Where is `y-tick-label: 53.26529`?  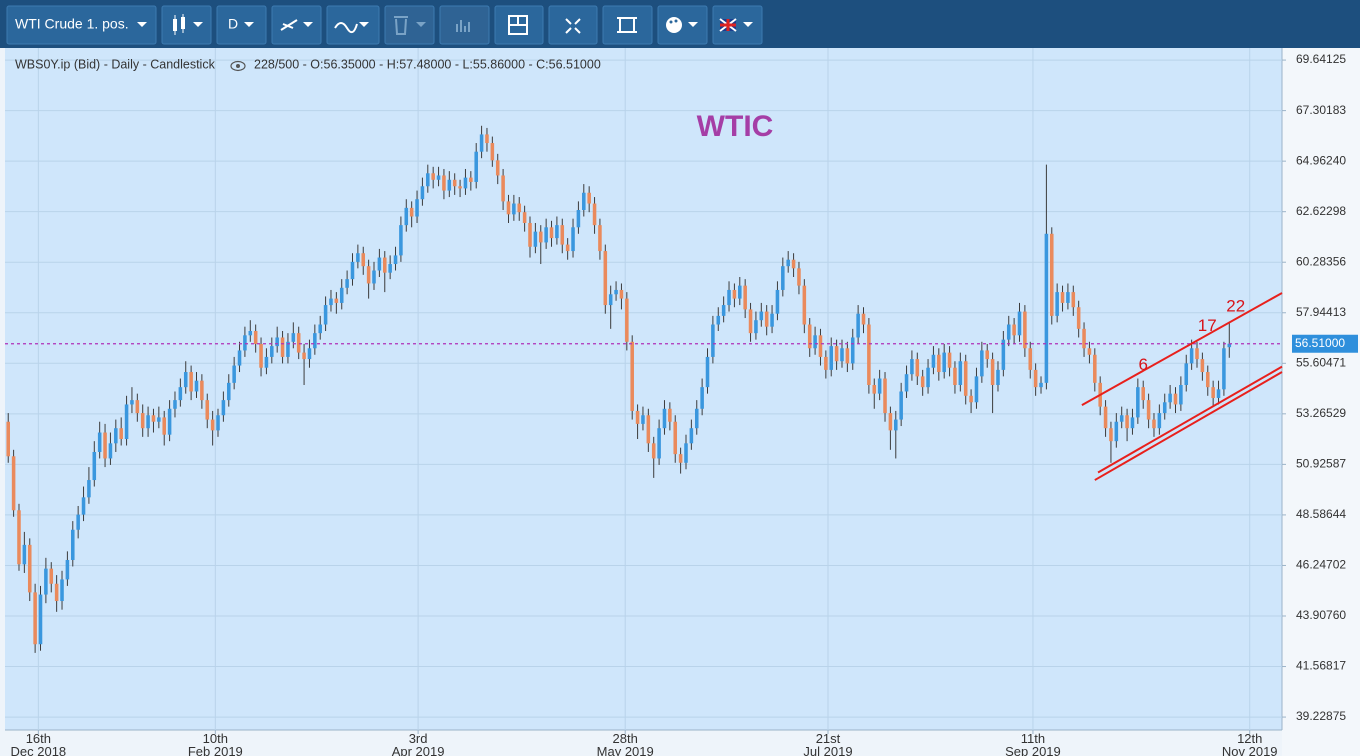
y-tick-label: 53.26529 is located at coordinates (1321, 413).